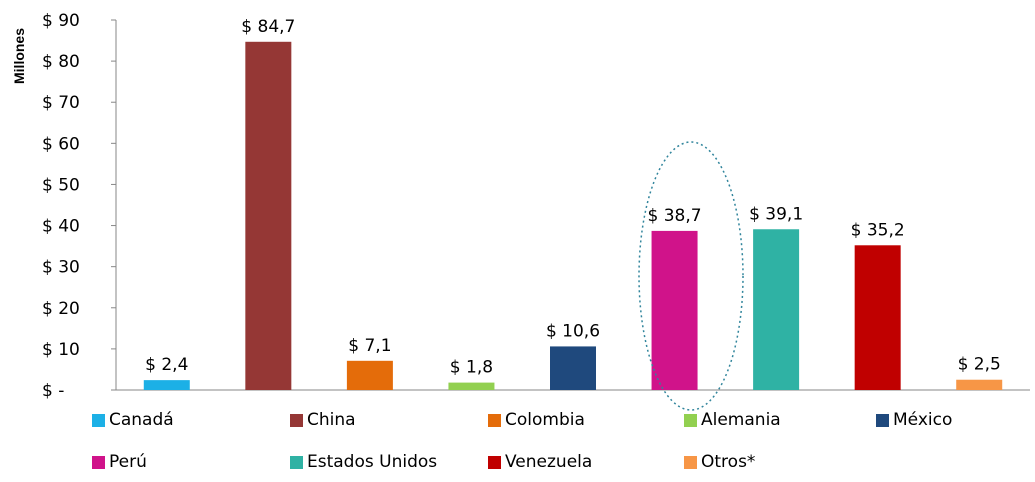 Image resolution: width=1035 pixels, height=482 pixels. I want to click on y-tick-label: $ -, so click(53, 391).